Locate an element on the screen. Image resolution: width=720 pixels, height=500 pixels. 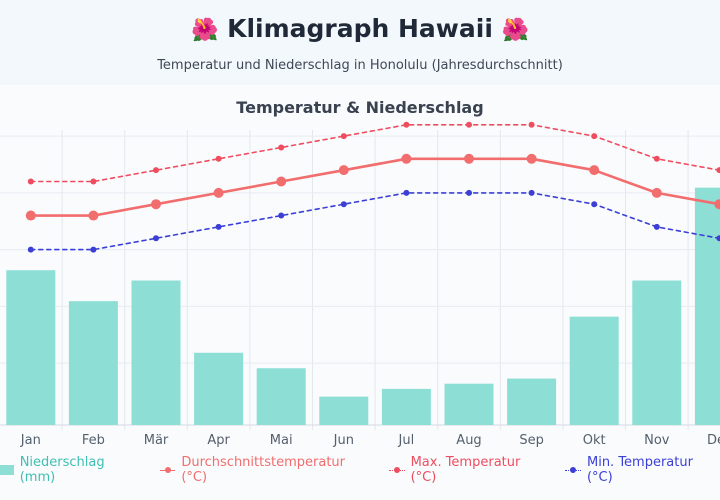
max-temp-line is located at coordinates (375, 153).